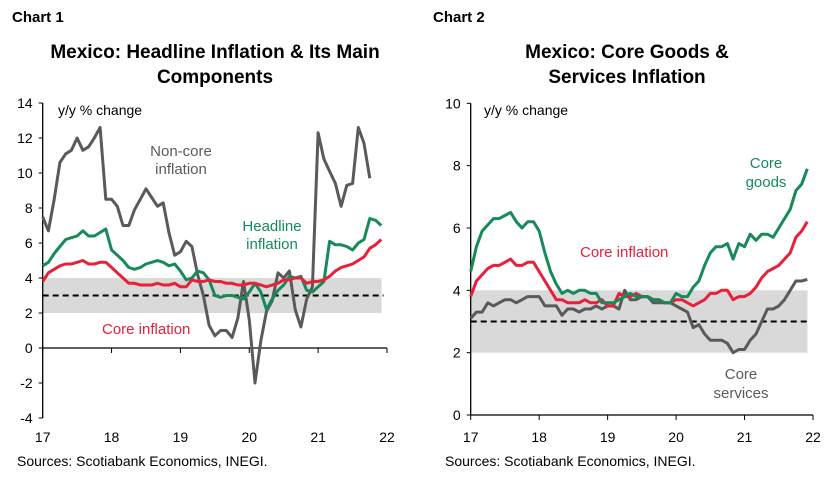  What do you see at coordinates (214, 52) in the screenshot?
I see `chart-title: Mexico: Headline Inflation & Its Main` at bounding box center [214, 52].